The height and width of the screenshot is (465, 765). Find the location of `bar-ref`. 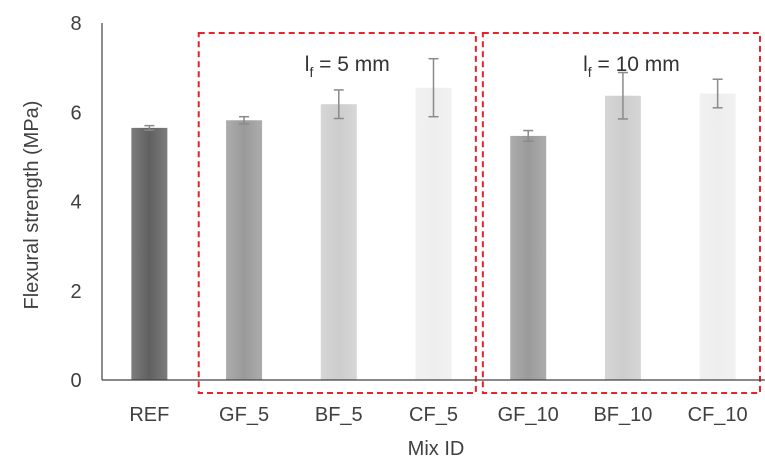

bar-ref is located at coordinates (149, 254).